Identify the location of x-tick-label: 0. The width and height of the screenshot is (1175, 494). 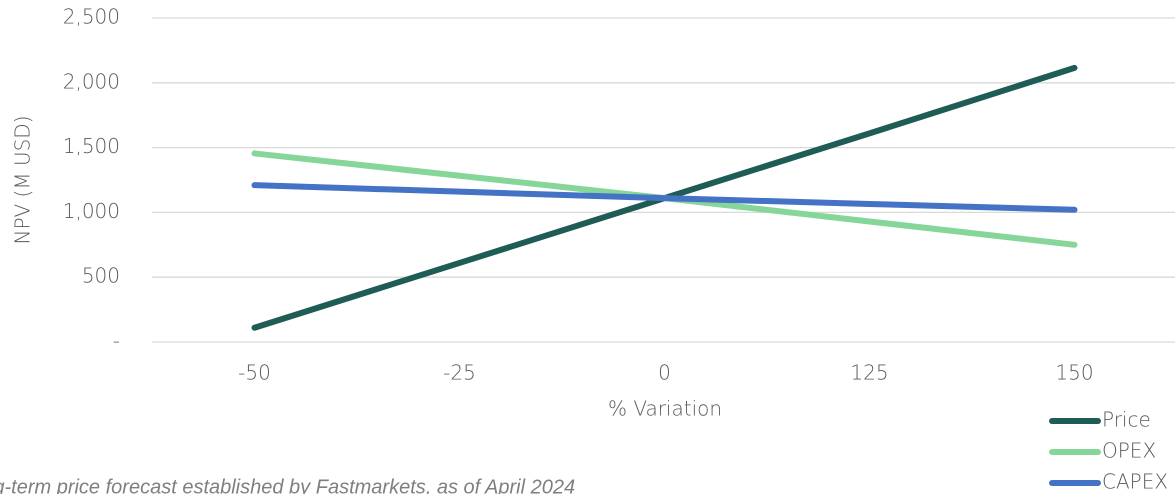
(664, 373).